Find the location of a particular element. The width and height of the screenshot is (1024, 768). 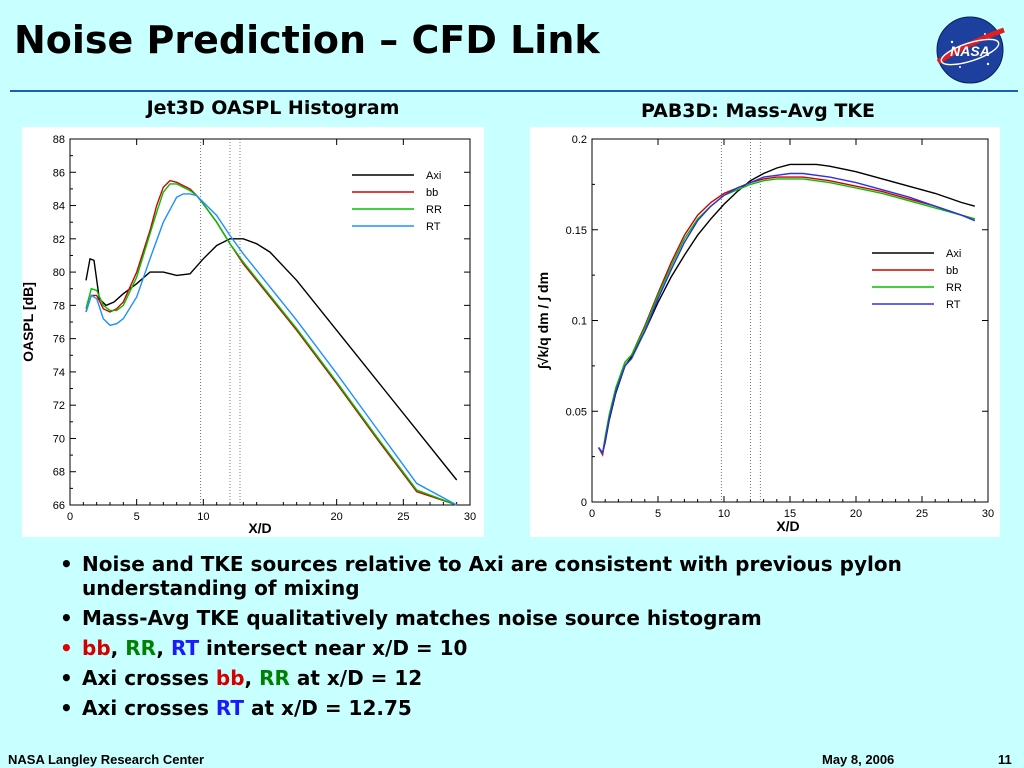

y-tick-label: 84 is located at coordinates (59, 207).